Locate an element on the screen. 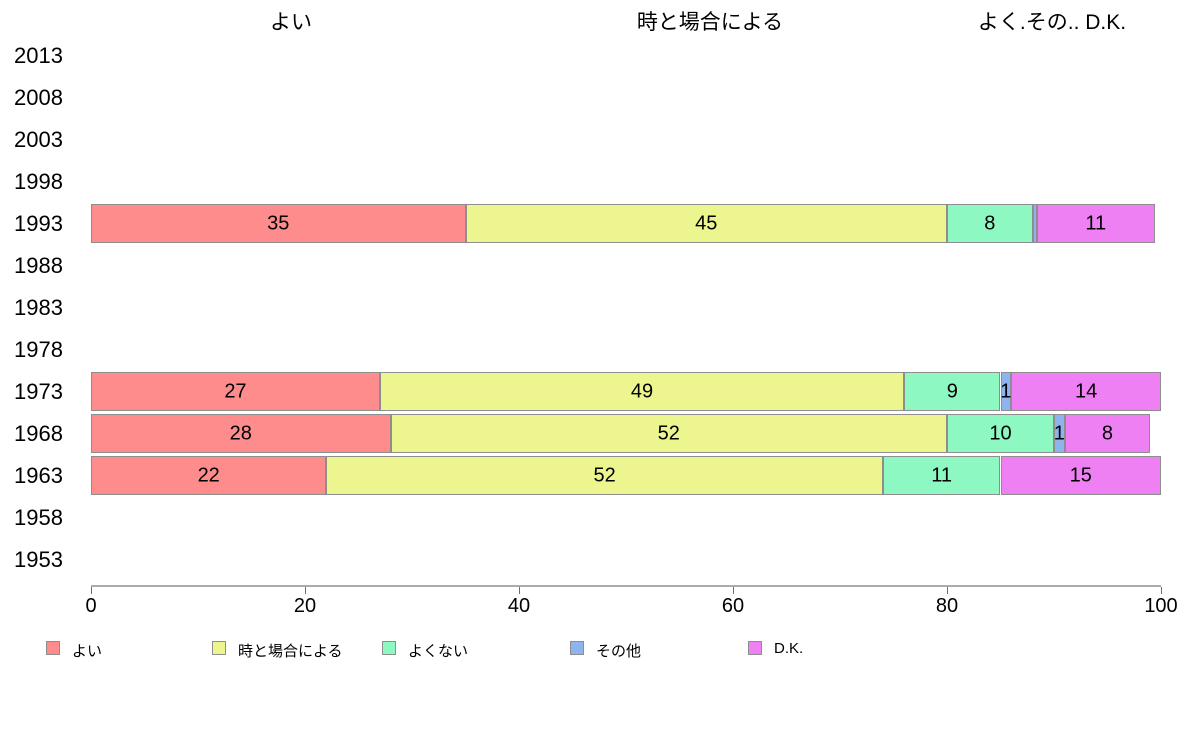 This screenshot has height=736, width=1188. y-axis-label: 1993 is located at coordinates (38, 223).